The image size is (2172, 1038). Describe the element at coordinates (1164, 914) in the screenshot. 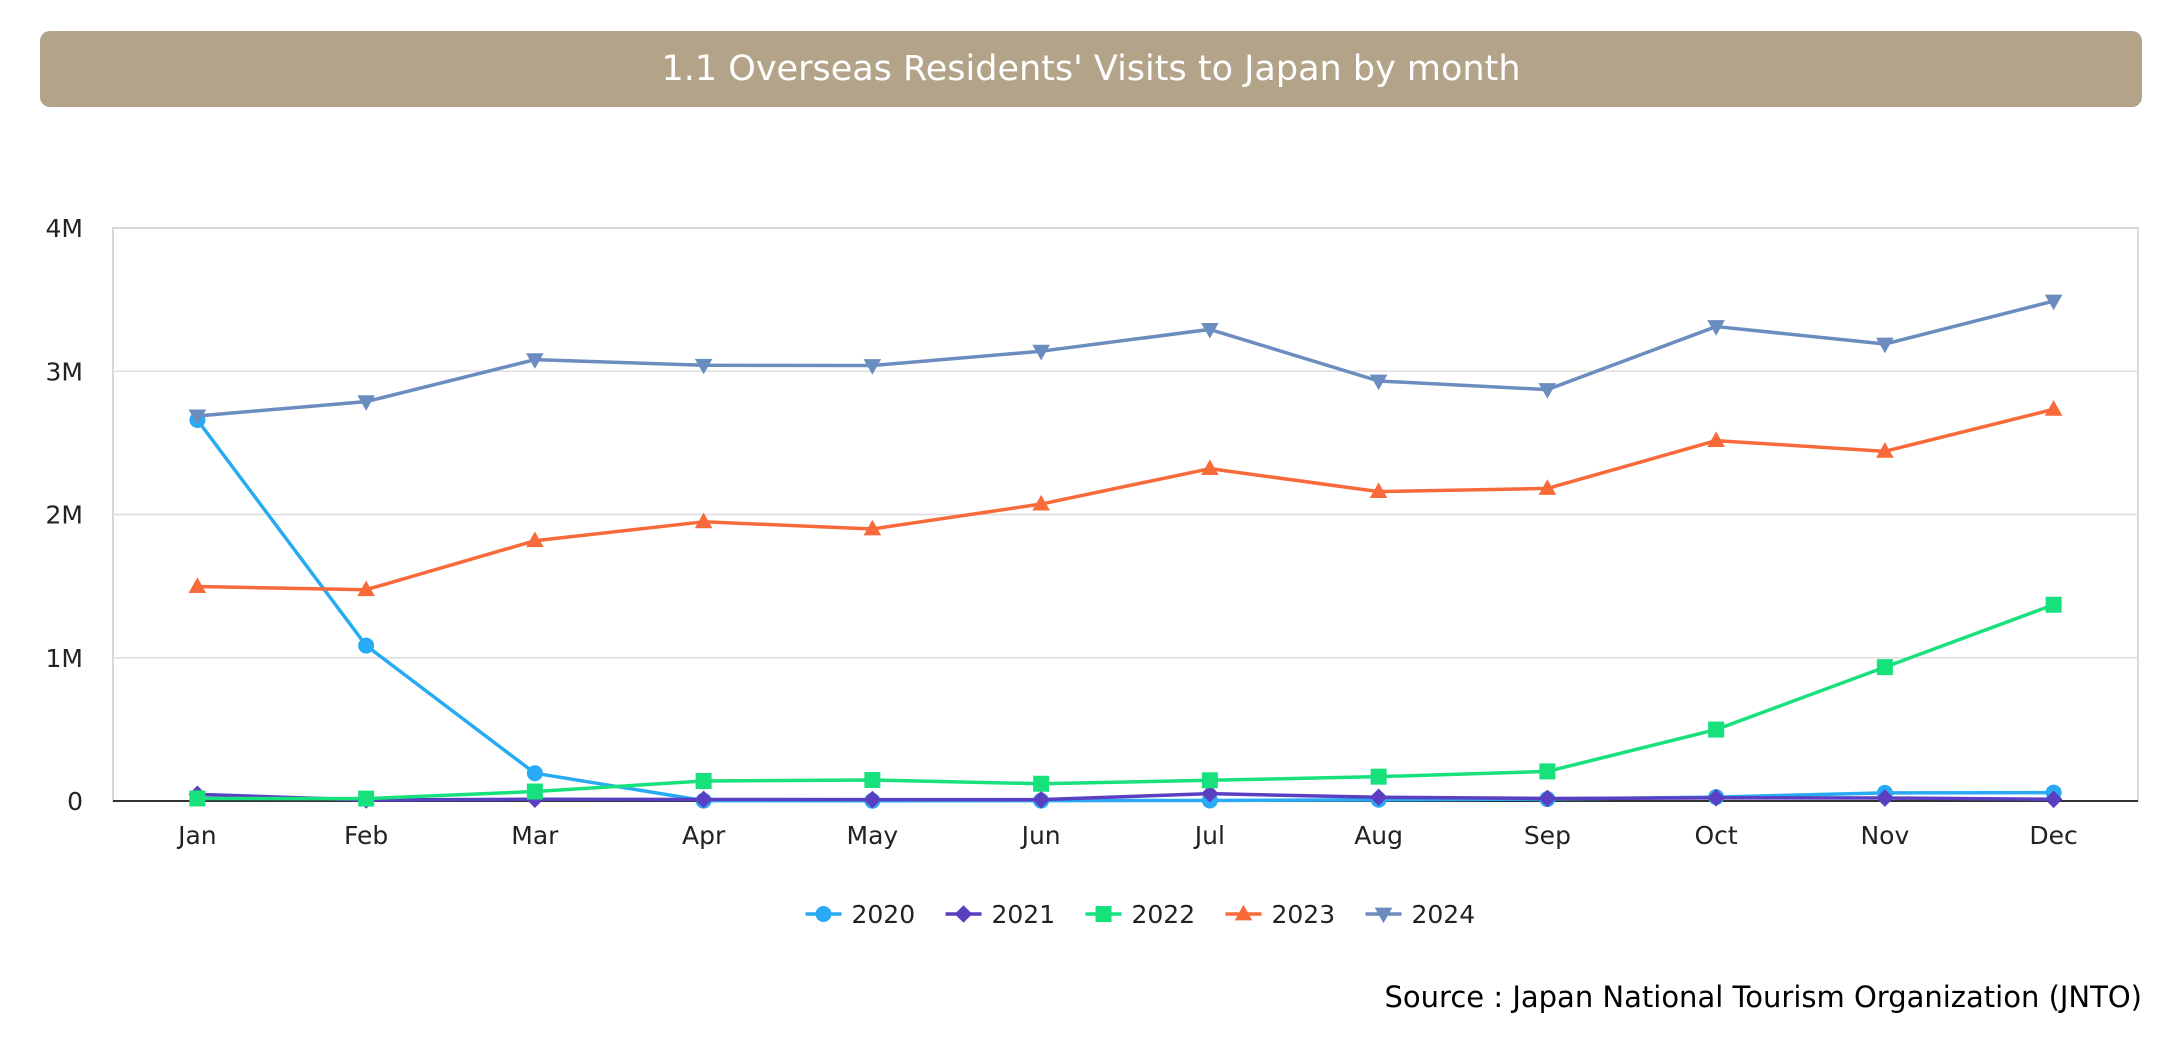

I see `legend-label-2022: 2022` at that location.